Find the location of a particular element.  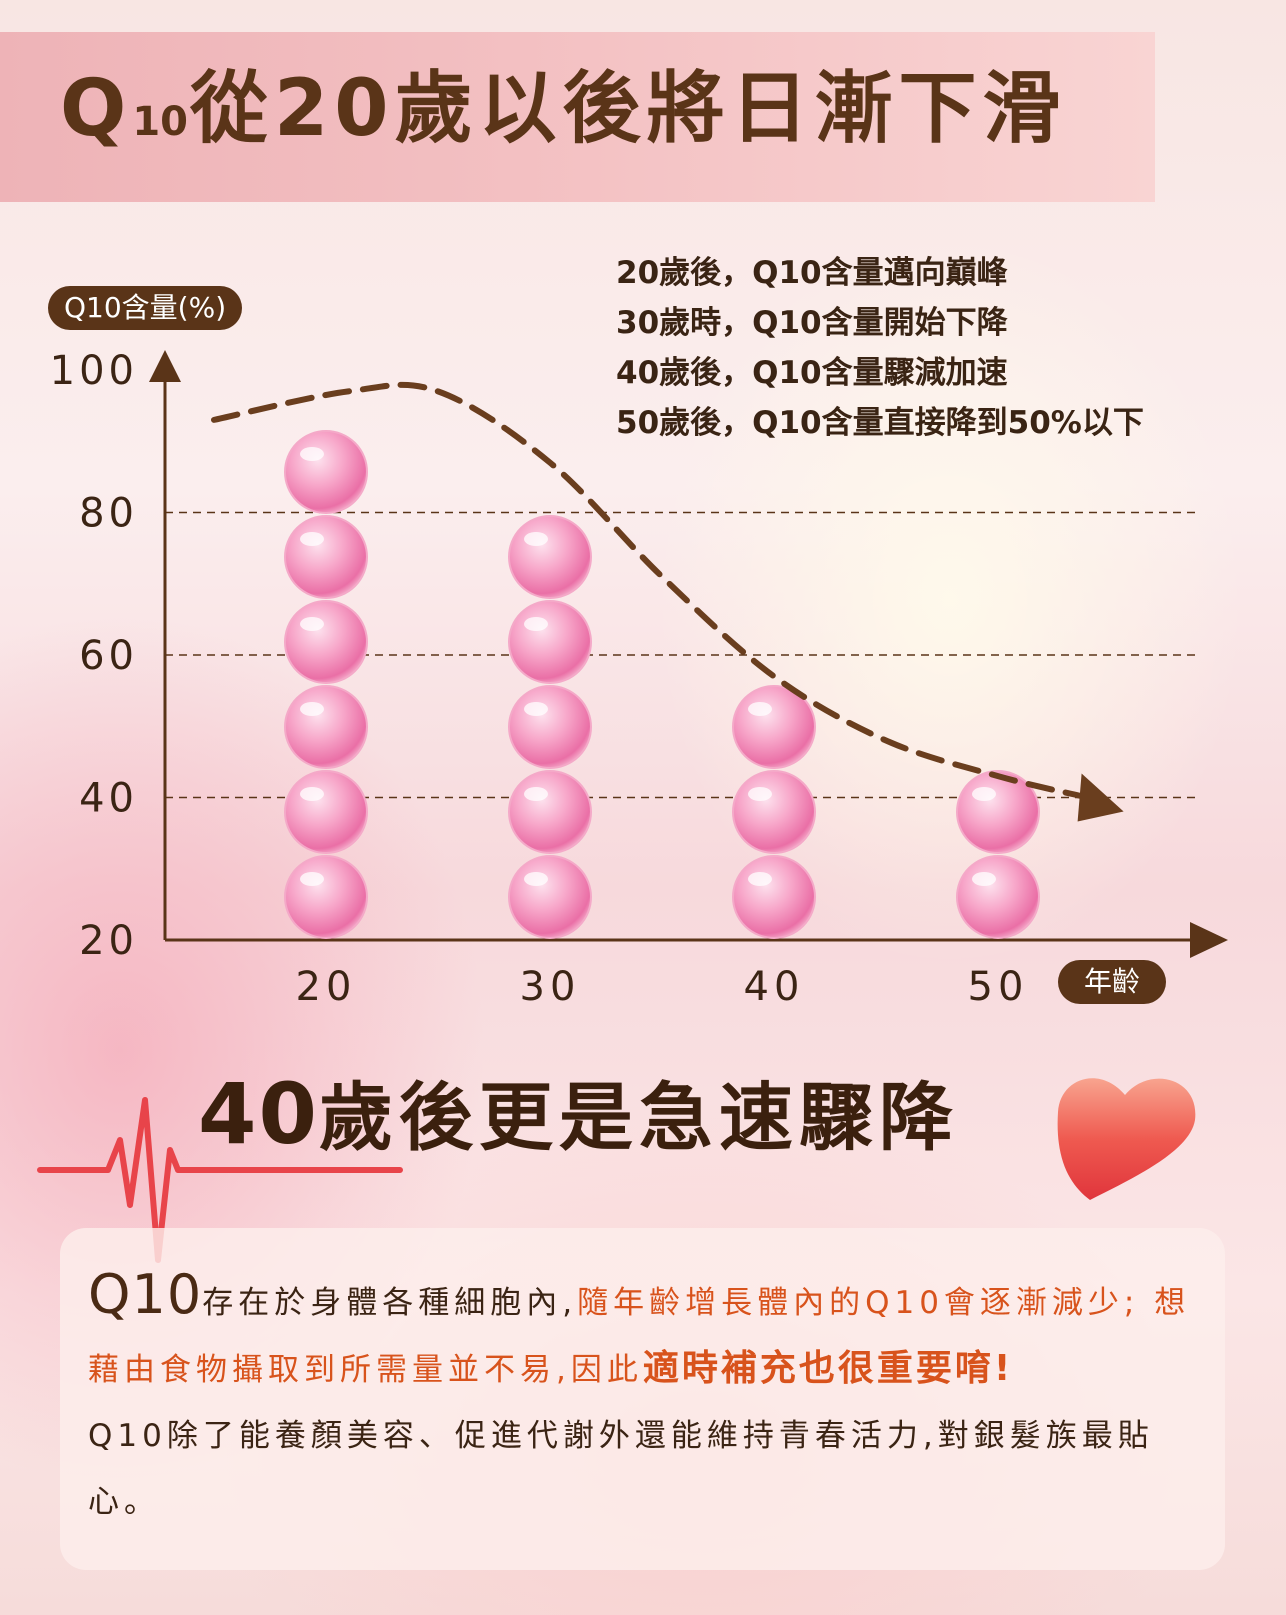

title-prefix: Q is located at coordinates (96, 109).